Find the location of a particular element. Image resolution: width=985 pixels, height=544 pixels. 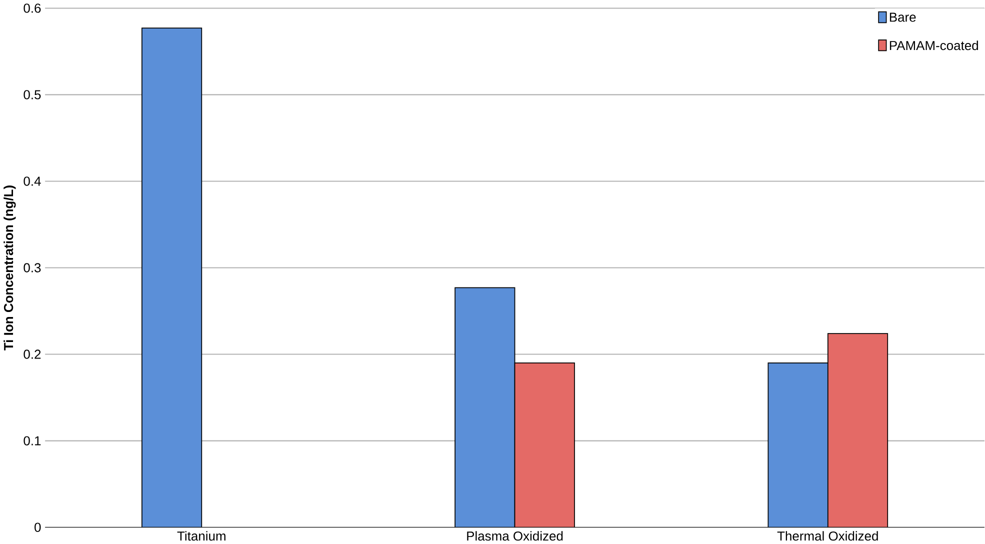

y-axis-title: Ti Ion Concentration (ng/L) is located at coordinates (10, 267).